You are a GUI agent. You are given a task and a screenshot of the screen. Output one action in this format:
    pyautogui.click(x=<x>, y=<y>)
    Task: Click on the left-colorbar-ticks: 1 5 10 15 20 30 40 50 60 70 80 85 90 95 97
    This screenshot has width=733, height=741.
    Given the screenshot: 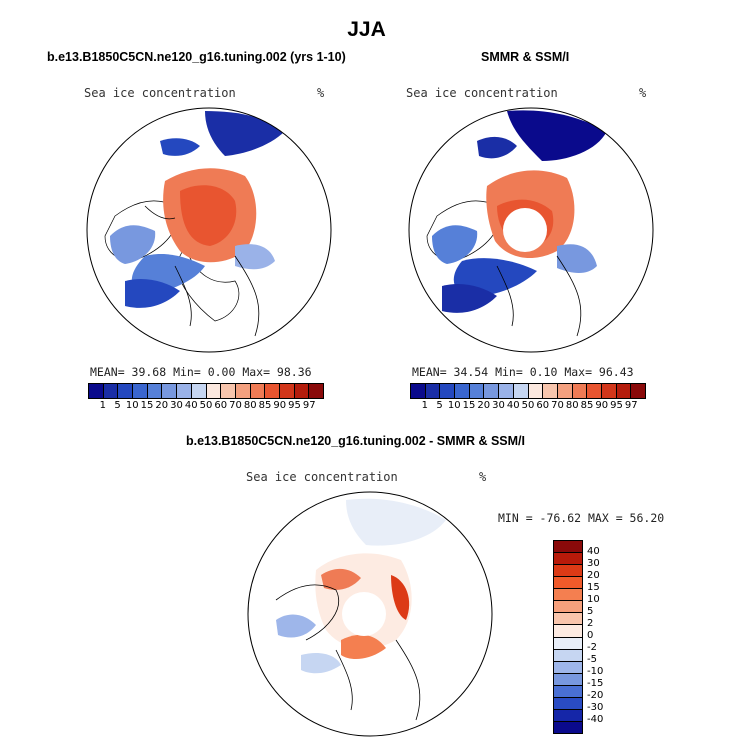 What is the action you would take?
    pyautogui.click(x=206, y=406)
    